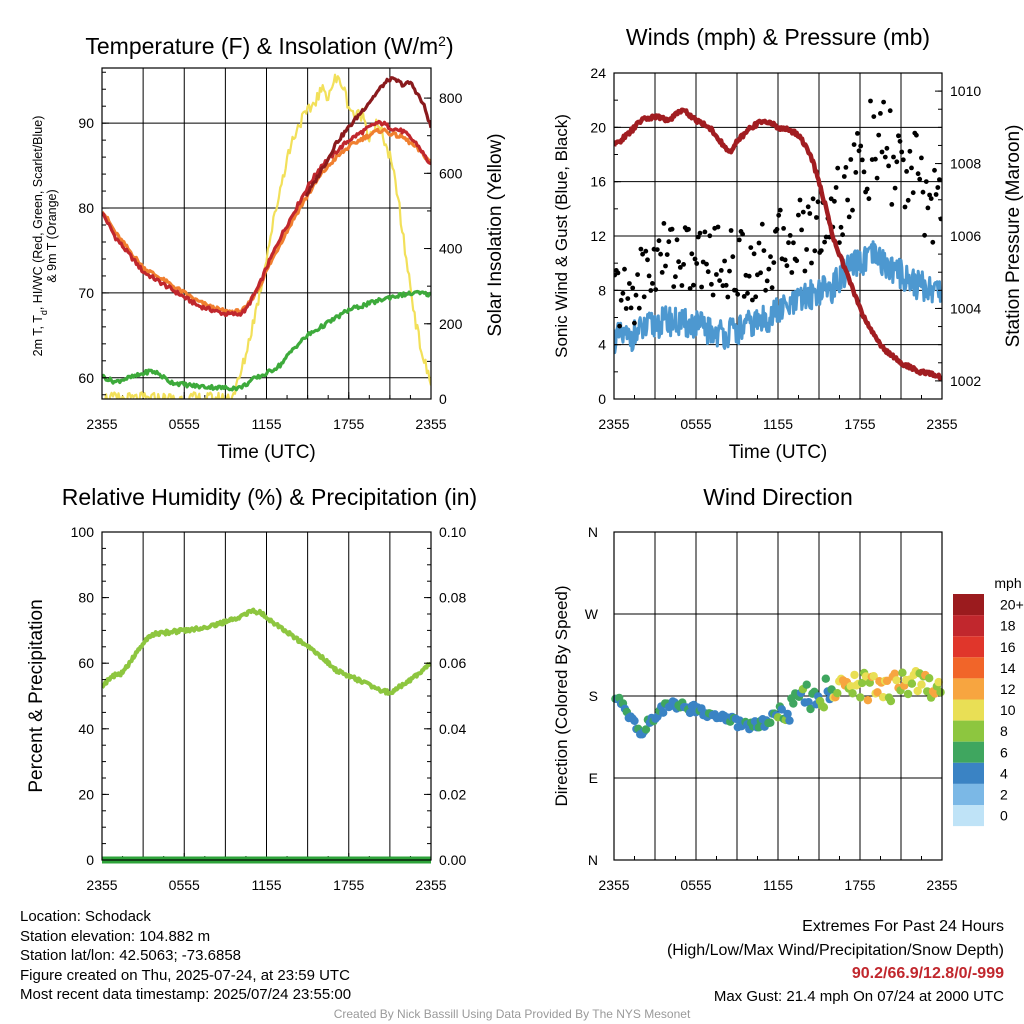 The height and width of the screenshot is (1024, 1024). What do you see at coordinates (695, 885) in the screenshot?
I see `x-tick-label: 0555` at bounding box center [695, 885].